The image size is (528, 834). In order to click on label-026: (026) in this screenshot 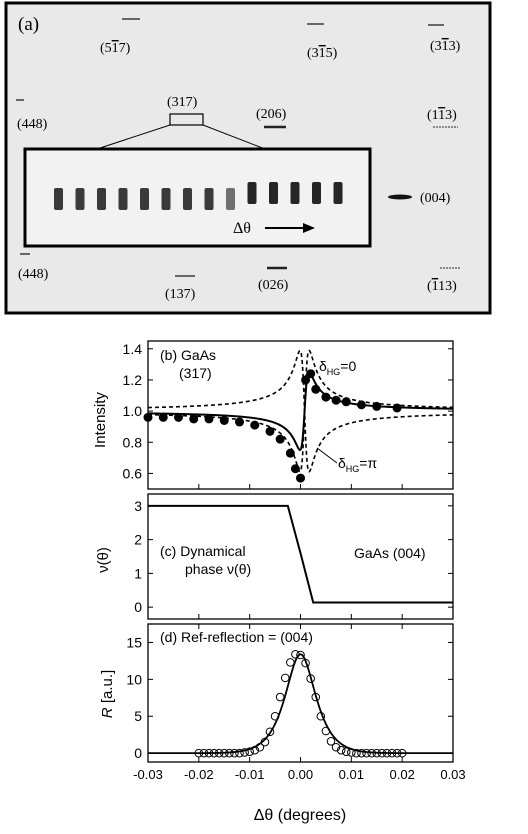, I will do `click(273, 285)`.